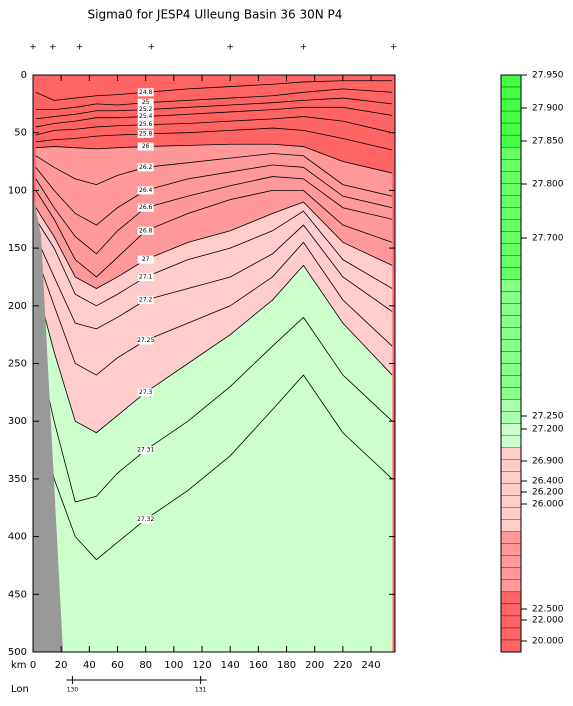  What do you see at coordinates (548, 185) in the screenshot?
I see `colorbar-label: 27.800` at bounding box center [548, 185].